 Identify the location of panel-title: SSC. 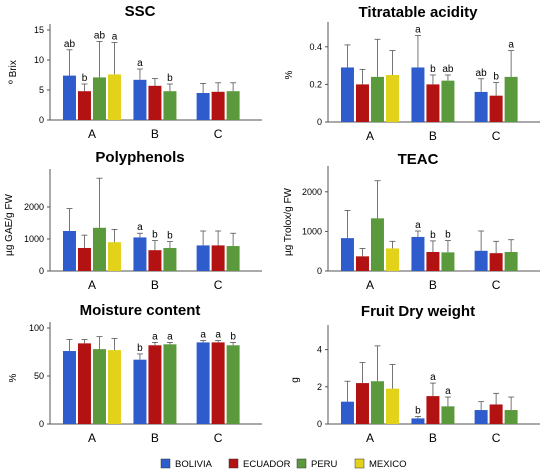
(140, 11).